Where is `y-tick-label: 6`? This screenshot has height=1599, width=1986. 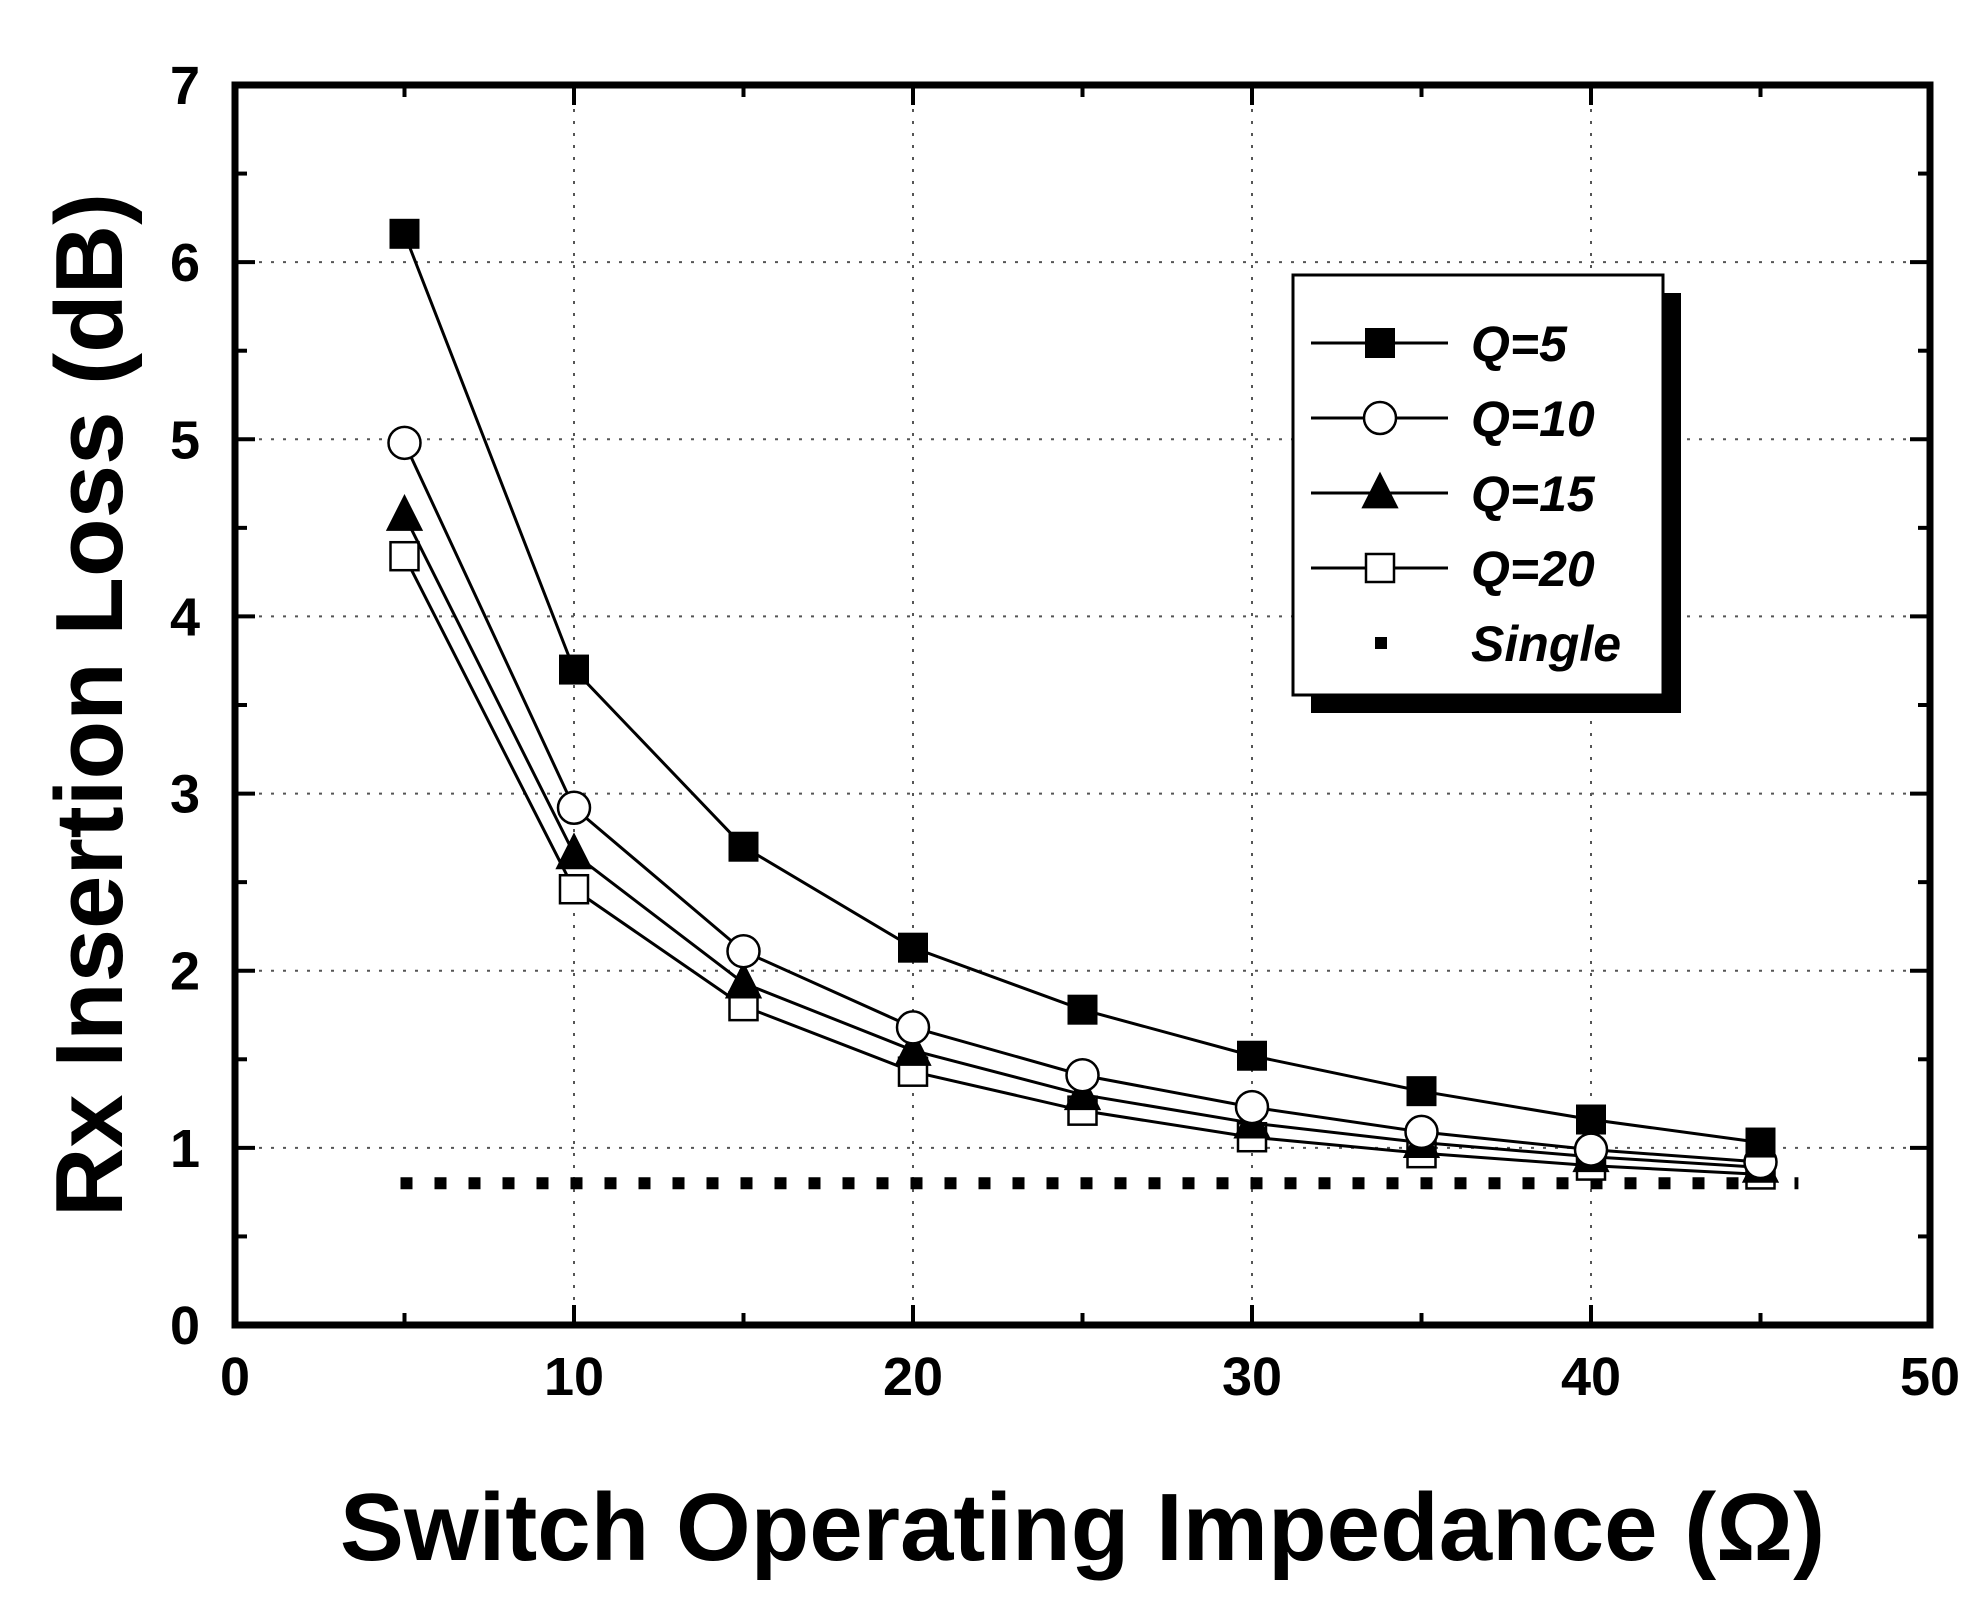 y-tick-label: 6 is located at coordinates (185, 263).